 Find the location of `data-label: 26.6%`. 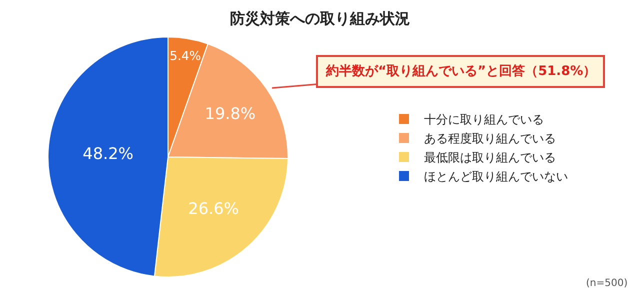

data-label: 26.6% is located at coordinates (213, 208).